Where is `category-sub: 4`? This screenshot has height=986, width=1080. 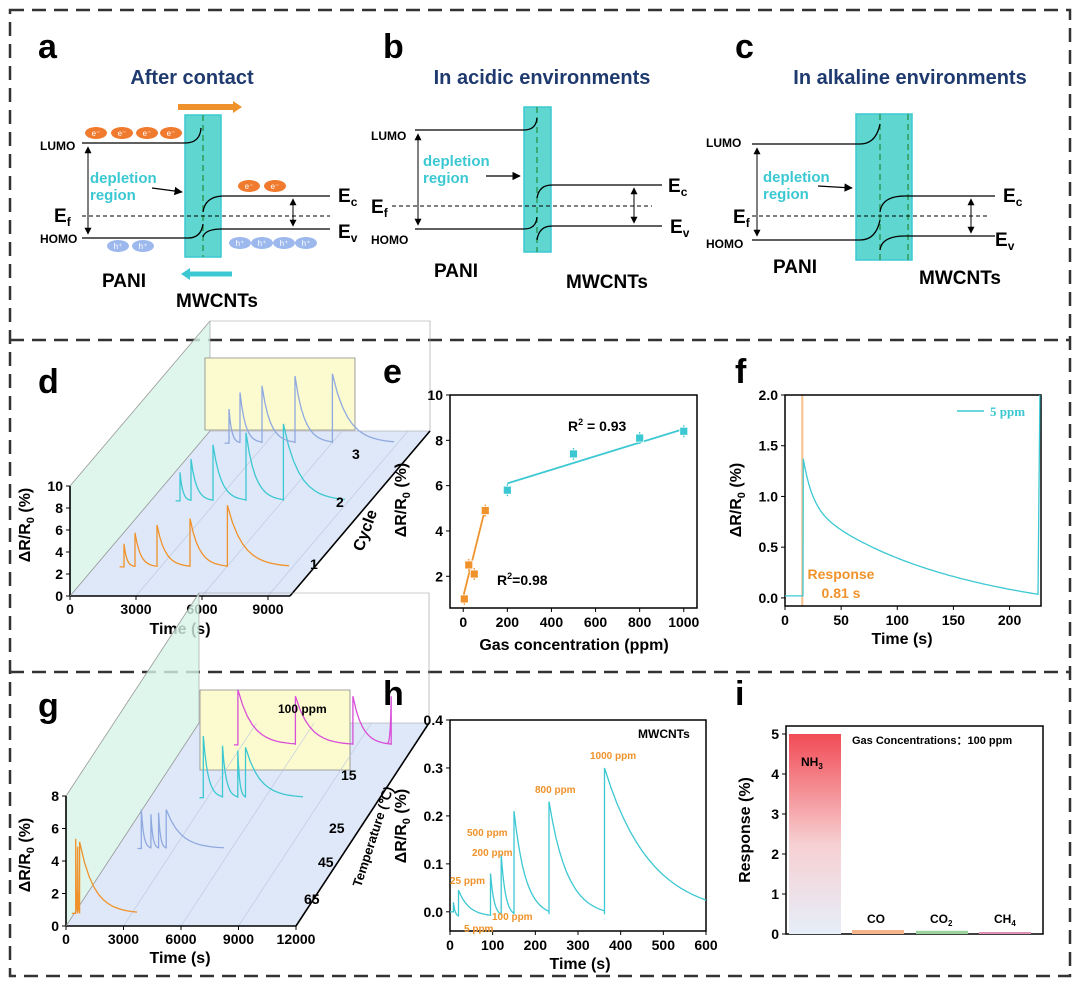 category-sub: 4 is located at coordinates (1013, 923).